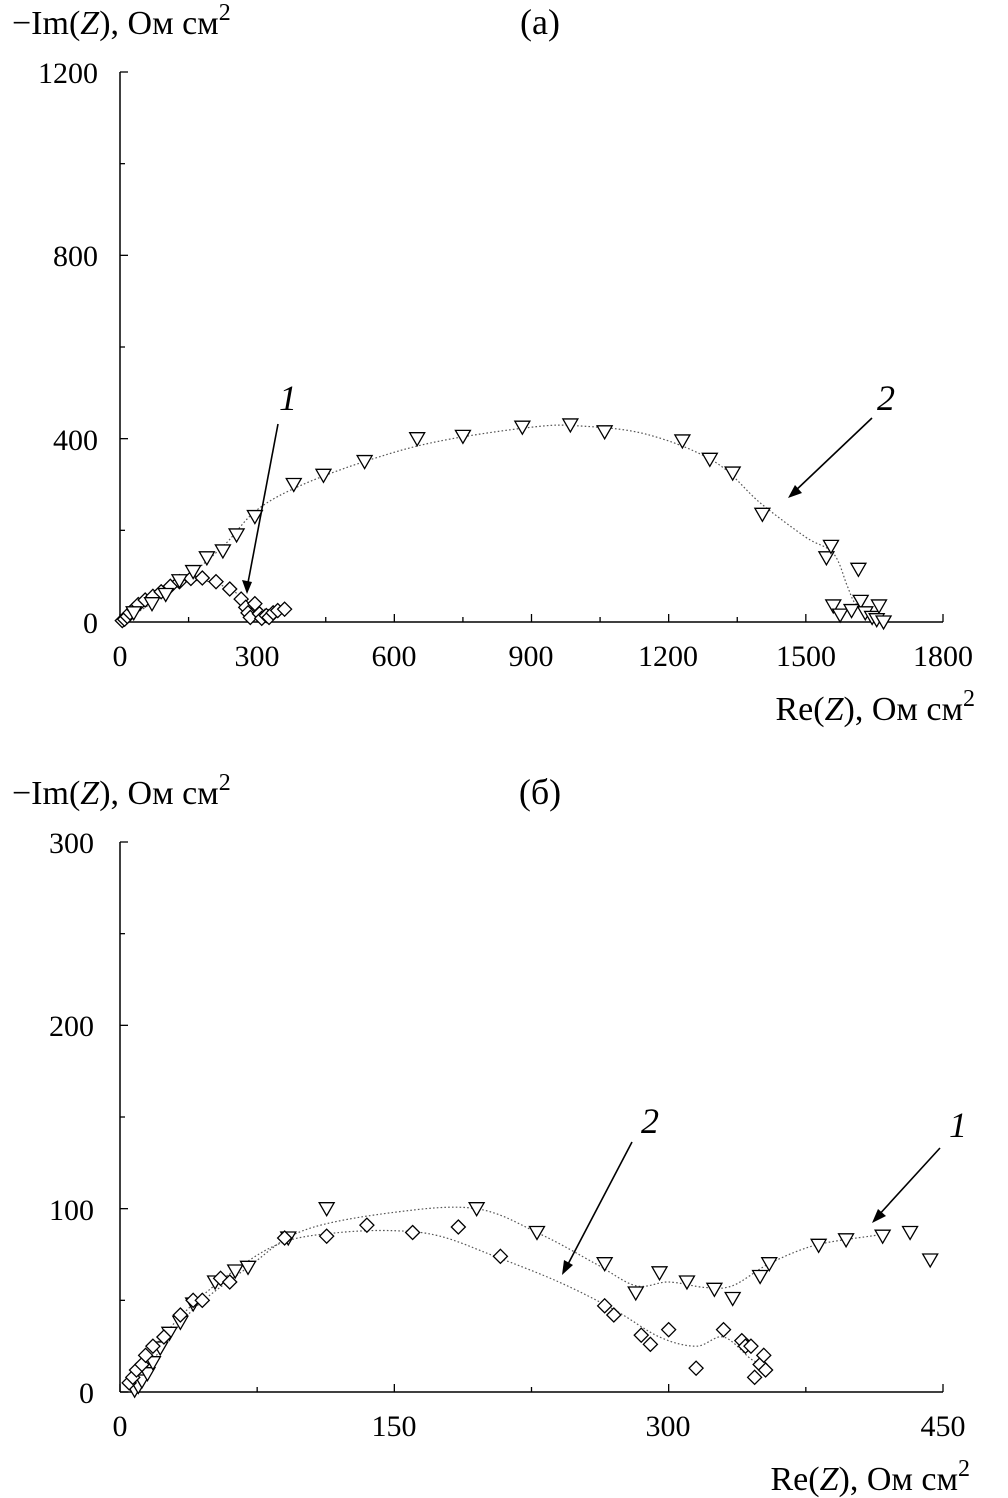 The width and height of the screenshot is (1008, 1498). Describe the element at coordinates (943, 1426) in the screenshot. I see `x-tick-label: 450` at that location.